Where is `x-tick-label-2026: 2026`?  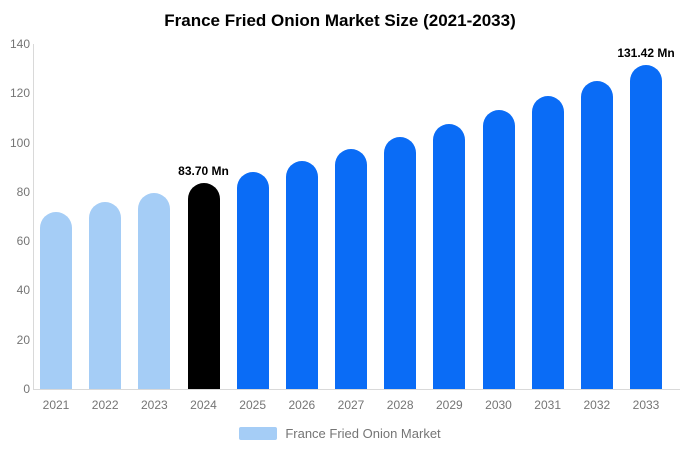 x-tick-label-2026: 2026 is located at coordinates (302, 405).